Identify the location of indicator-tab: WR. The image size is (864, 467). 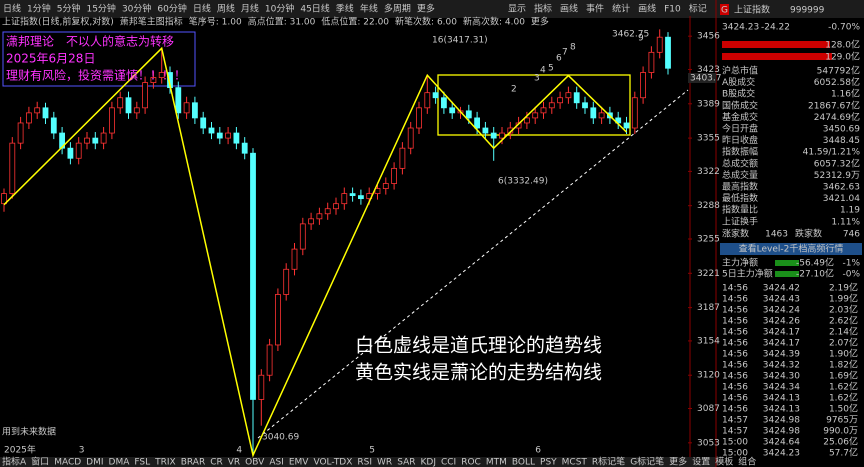
(384, 462).